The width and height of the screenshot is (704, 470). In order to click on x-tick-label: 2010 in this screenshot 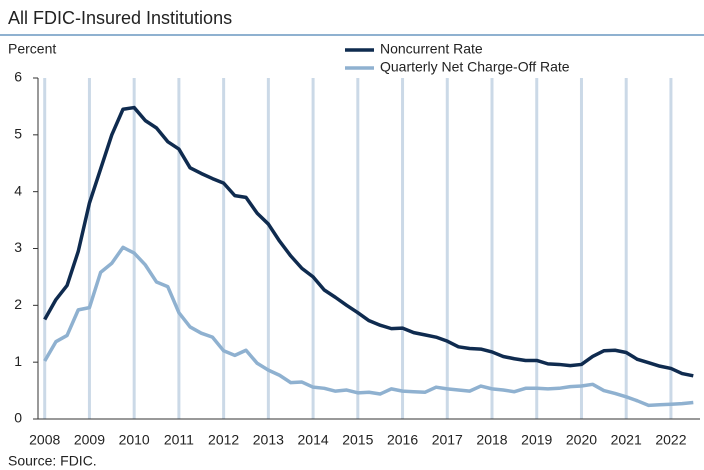, I will do `click(134, 440)`.